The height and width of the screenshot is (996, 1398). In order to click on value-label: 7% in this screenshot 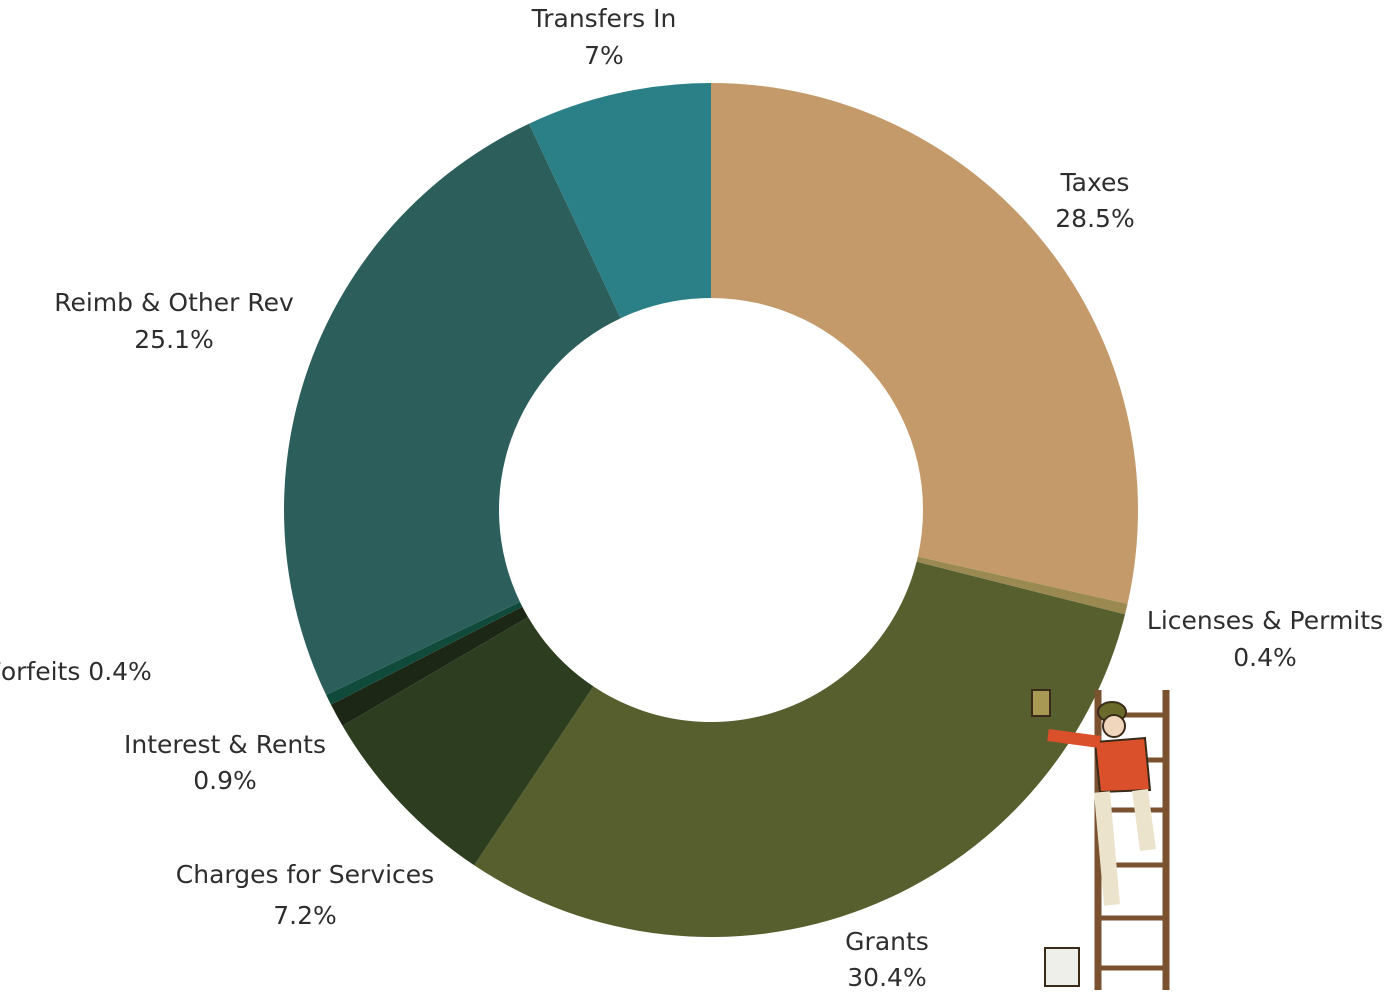, I will do `click(604, 55)`.